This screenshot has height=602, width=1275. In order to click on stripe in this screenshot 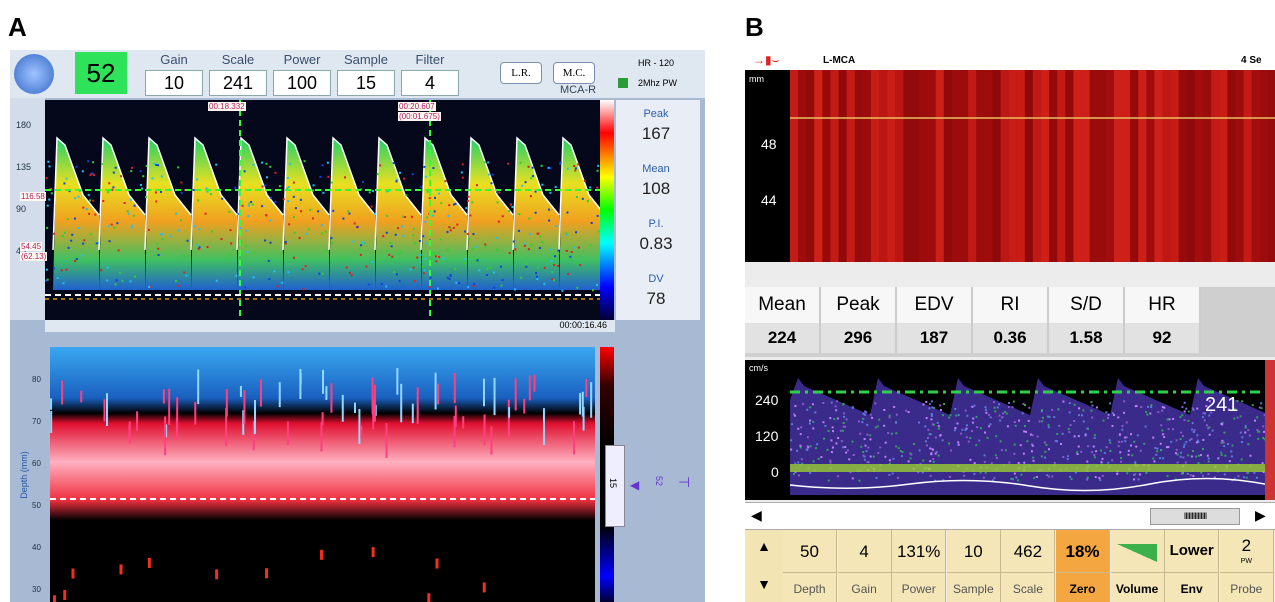, I will do `click(826, 166)`.